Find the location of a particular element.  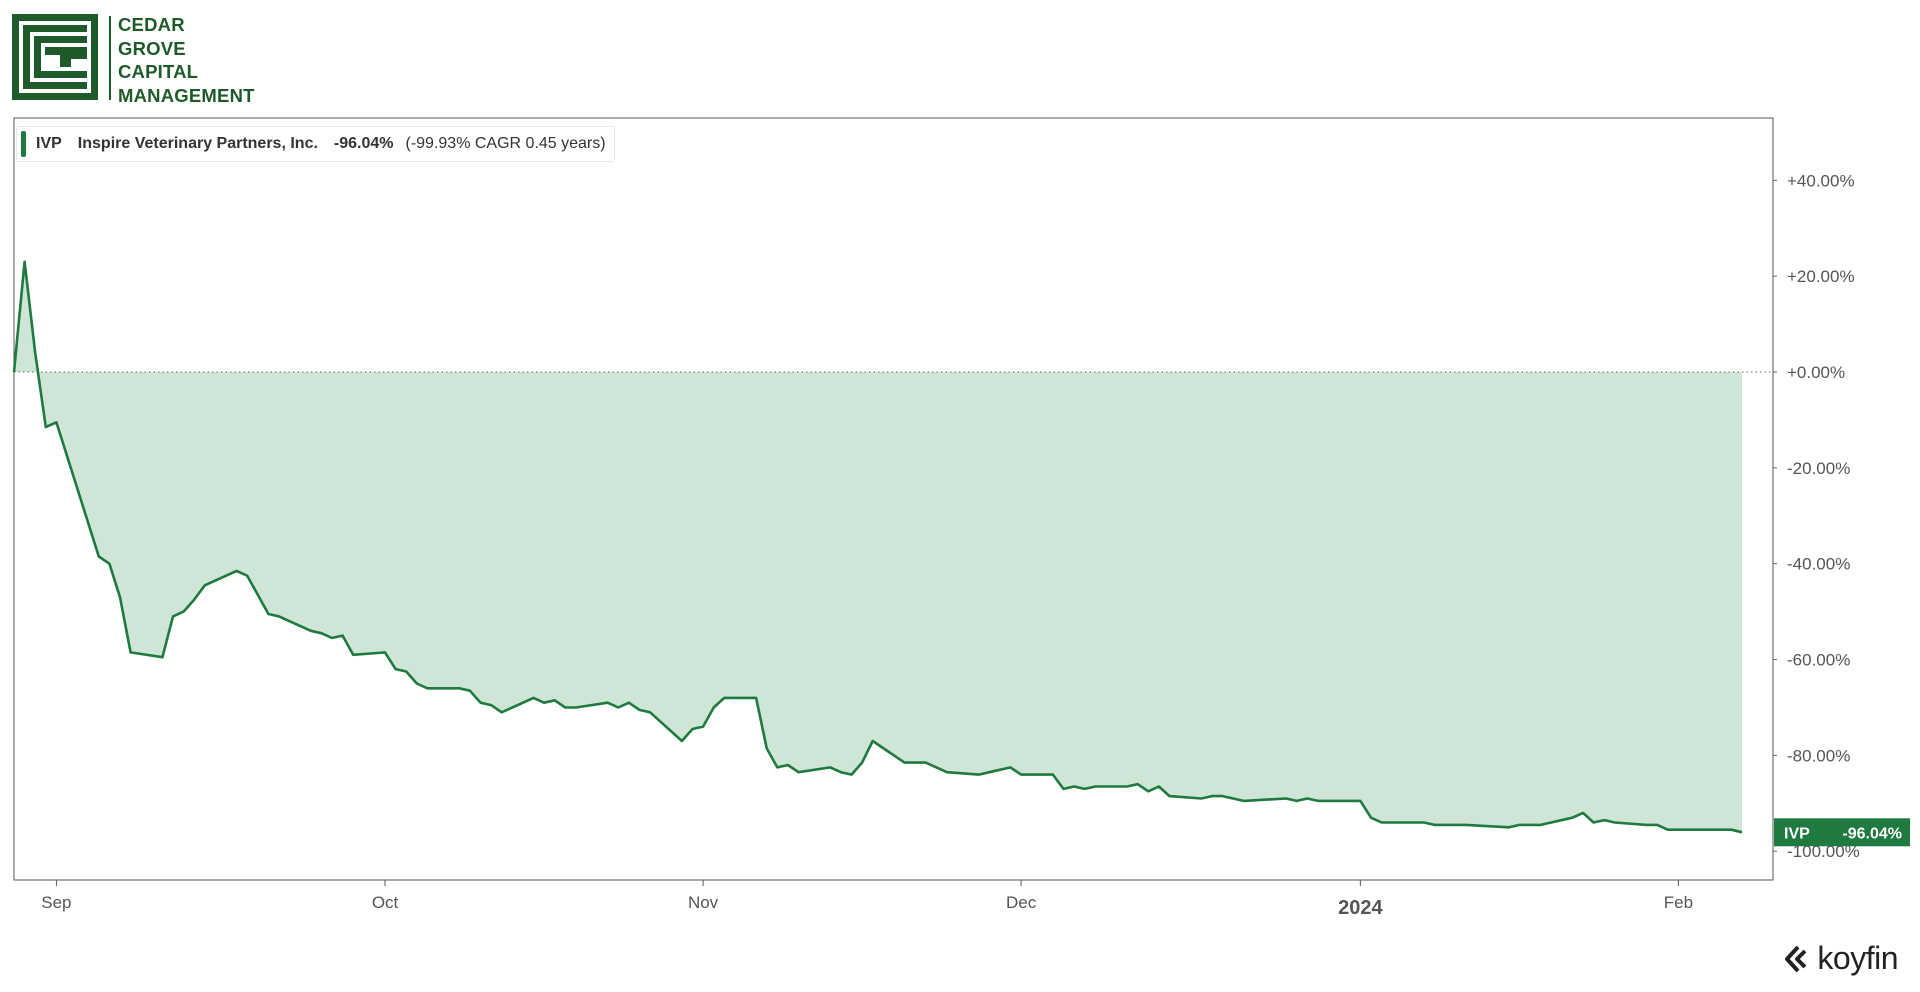

x-tick-label: Nov is located at coordinates (703, 902).